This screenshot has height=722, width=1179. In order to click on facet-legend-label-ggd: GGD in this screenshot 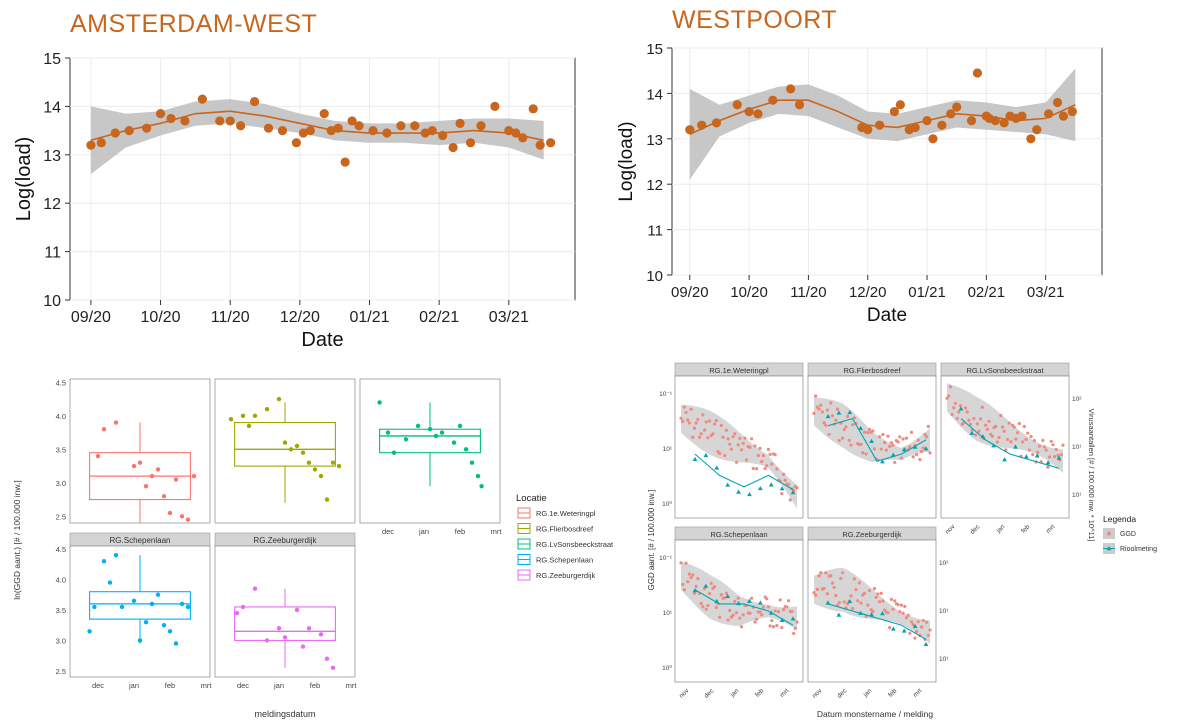, I will do `click(1128, 534)`.